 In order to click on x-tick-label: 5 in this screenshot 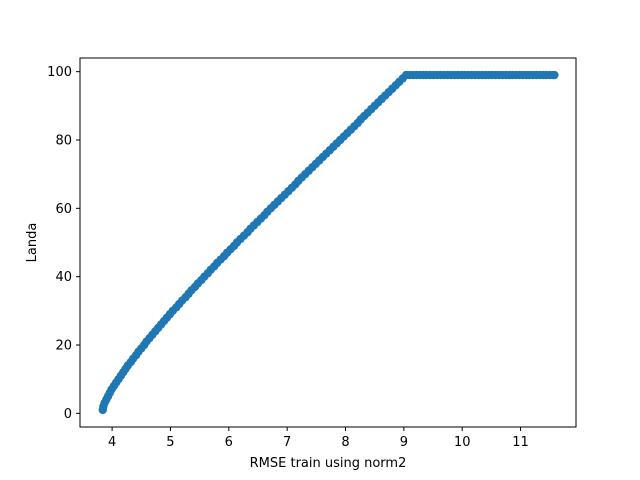, I will do `click(170, 442)`.